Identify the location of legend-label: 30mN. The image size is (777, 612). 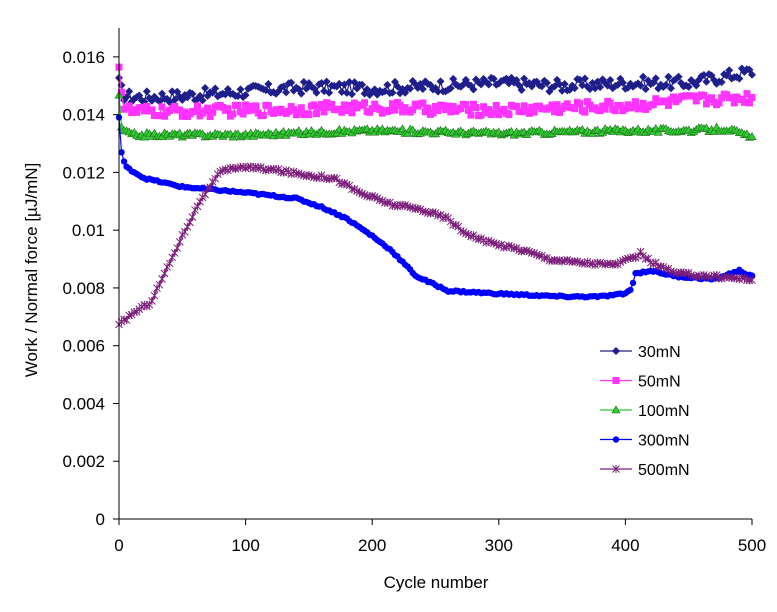
(659, 352).